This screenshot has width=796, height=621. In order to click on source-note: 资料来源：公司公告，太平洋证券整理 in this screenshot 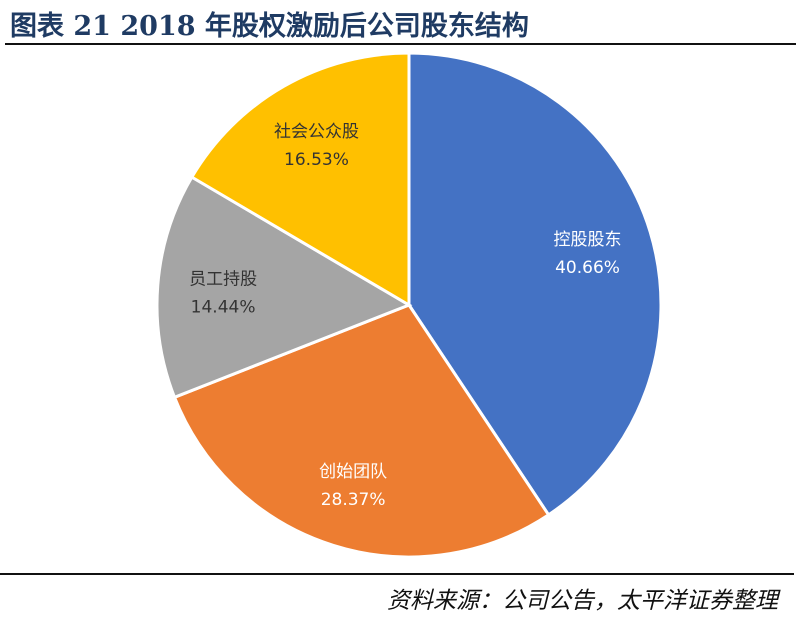, I will do `click(582, 601)`.